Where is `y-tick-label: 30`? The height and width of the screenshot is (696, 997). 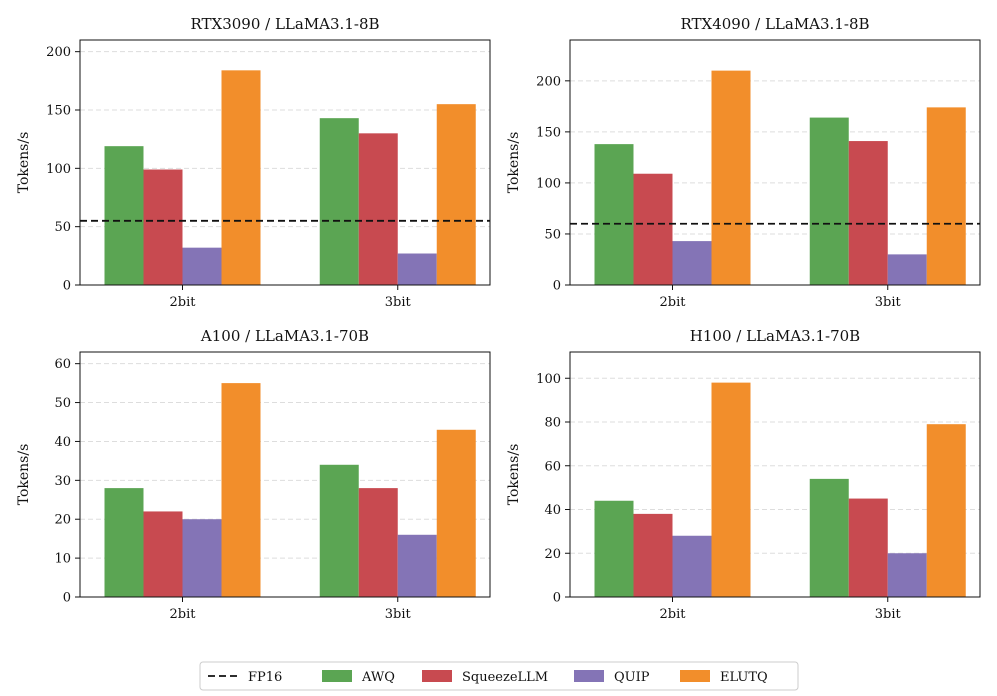
y-tick-label: 30 is located at coordinates (62, 481).